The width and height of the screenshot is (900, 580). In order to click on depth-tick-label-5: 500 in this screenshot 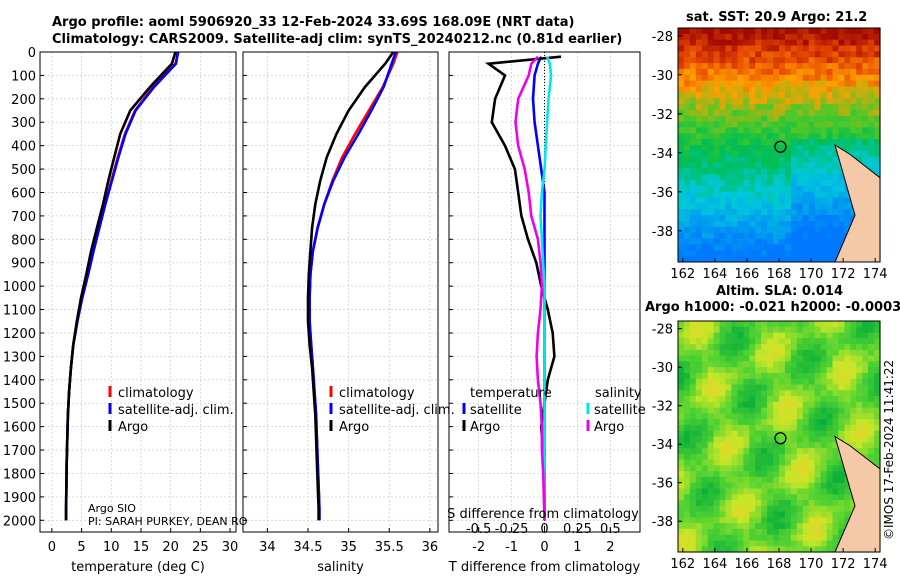, I will do `click(23, 170)`.